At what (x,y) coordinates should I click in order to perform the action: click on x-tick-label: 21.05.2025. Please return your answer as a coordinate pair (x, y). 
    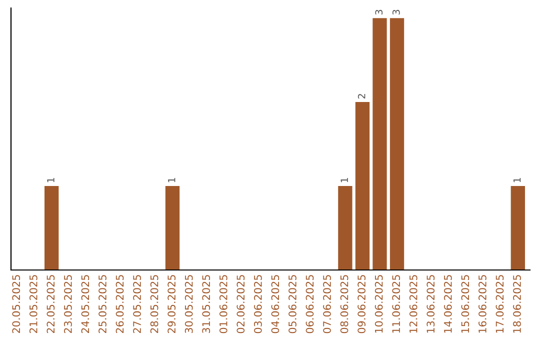
    Looking at the image, I should click on (33, 304).